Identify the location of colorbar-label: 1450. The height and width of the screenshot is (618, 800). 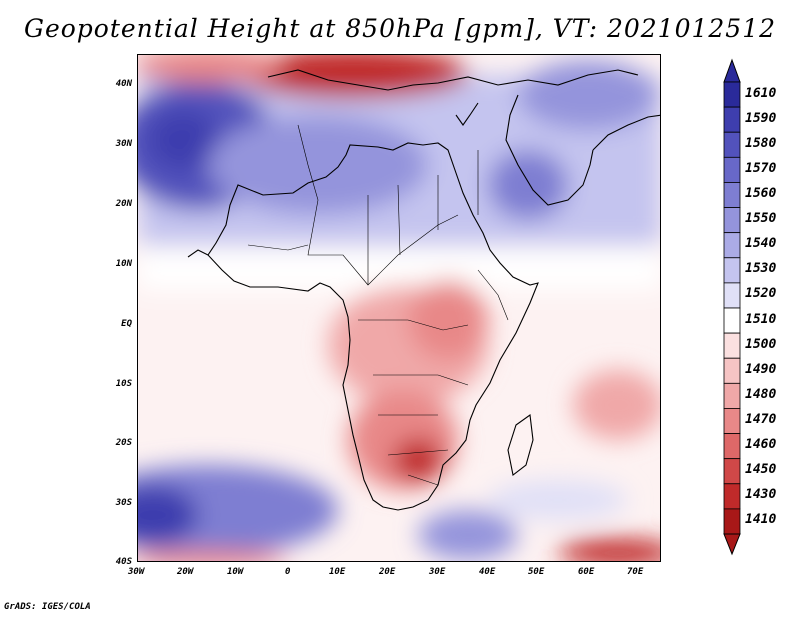
(761, 470).